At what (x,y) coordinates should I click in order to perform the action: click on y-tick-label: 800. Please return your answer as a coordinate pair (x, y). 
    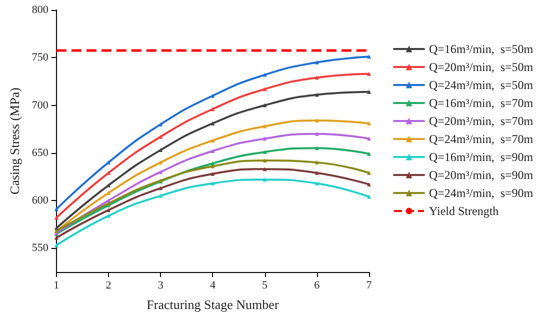
    Looking at the image, I should click on (40, 10).